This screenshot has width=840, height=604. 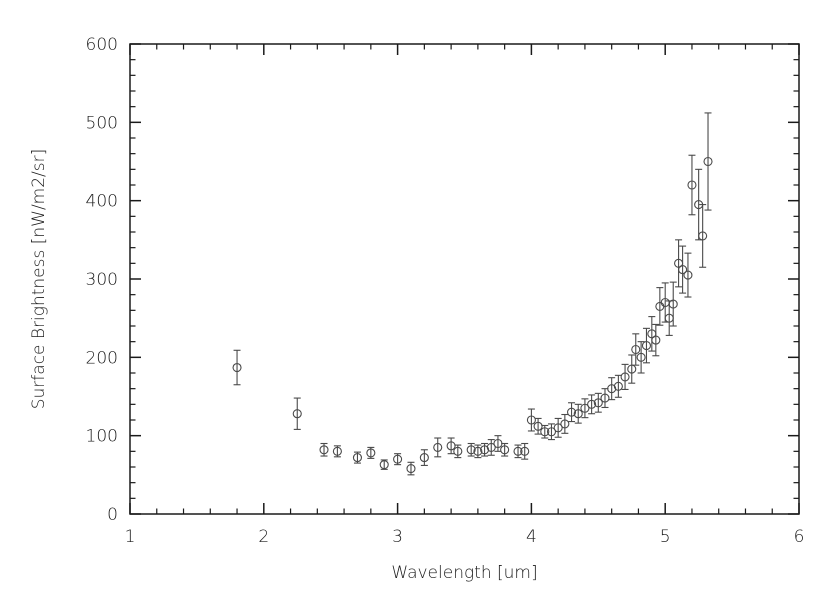 What do you see at coordinates (102, 280) in the screenshot?
I see `y-tick-label: 300` at bounding box center [102, 280].